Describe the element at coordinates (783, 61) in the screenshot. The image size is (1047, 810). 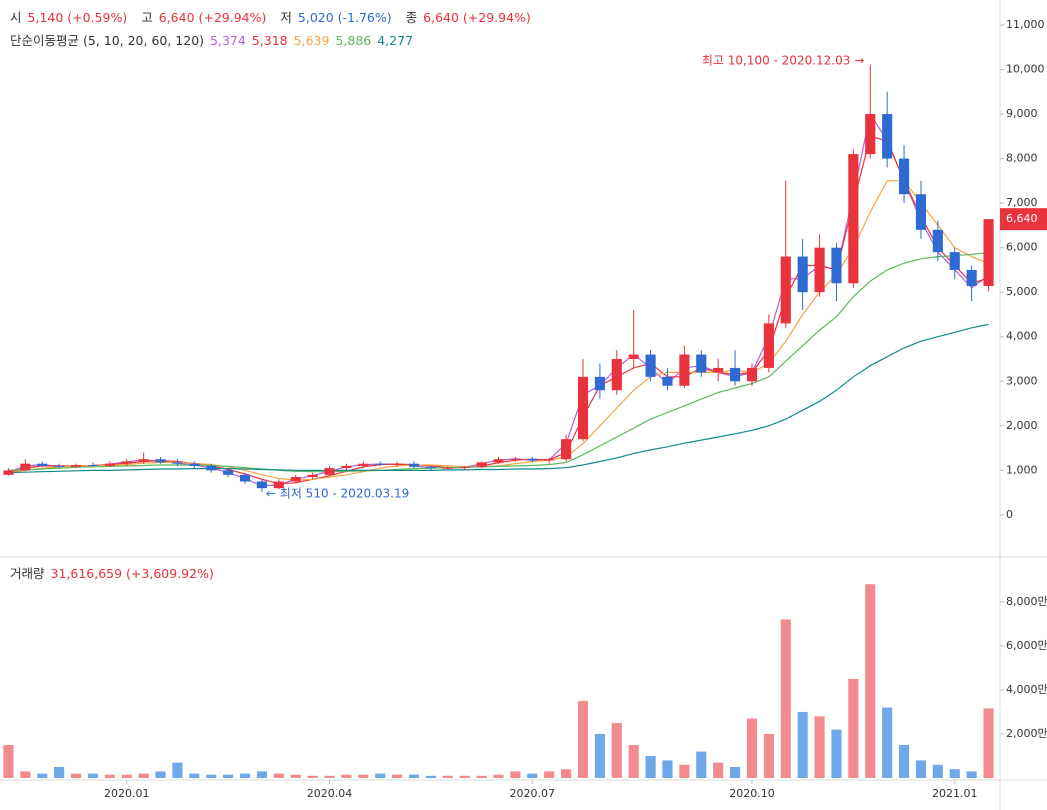
I see `max-annotation: 최고 10,100 - 2020.12.03 →` at that location.